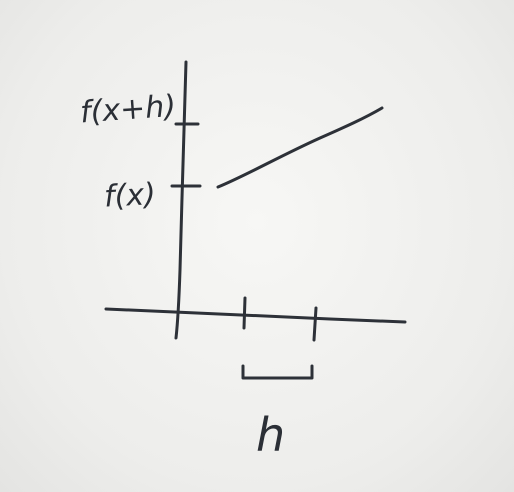 The width and height of the screenshot is (514, 492). What do you see at coordinates (300, 147) in the screenshot?
I see `function-curve` at bounding box center [300, 147].